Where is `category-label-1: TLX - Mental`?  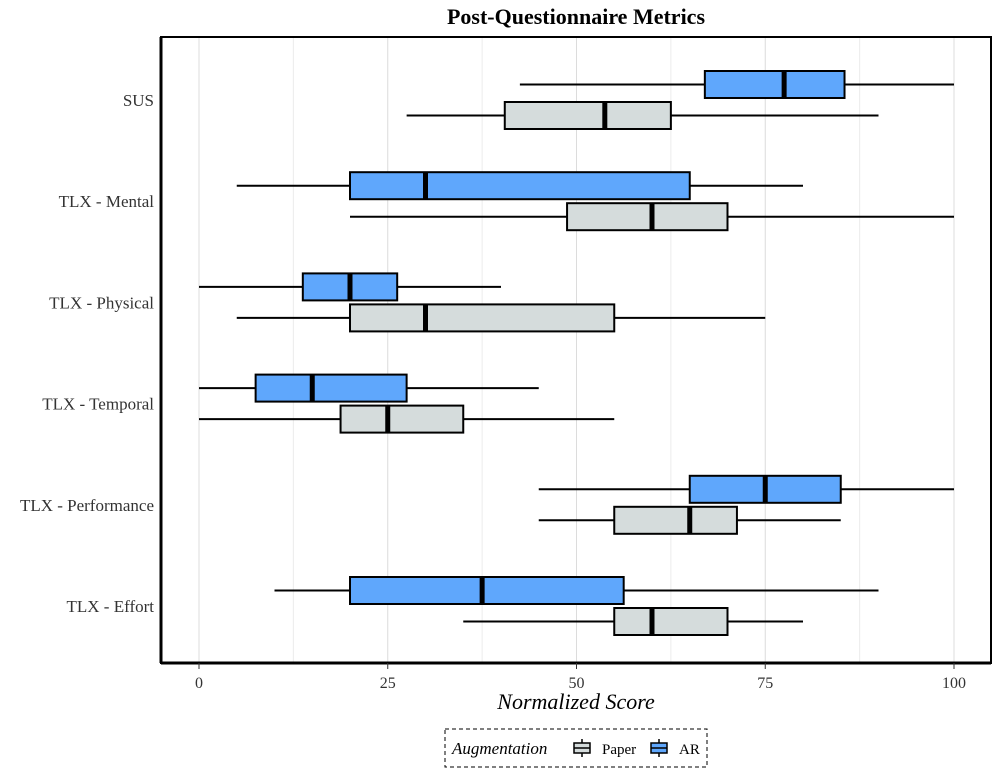
category-label-1: TLX - Mental is located at coordinates (107, 201).